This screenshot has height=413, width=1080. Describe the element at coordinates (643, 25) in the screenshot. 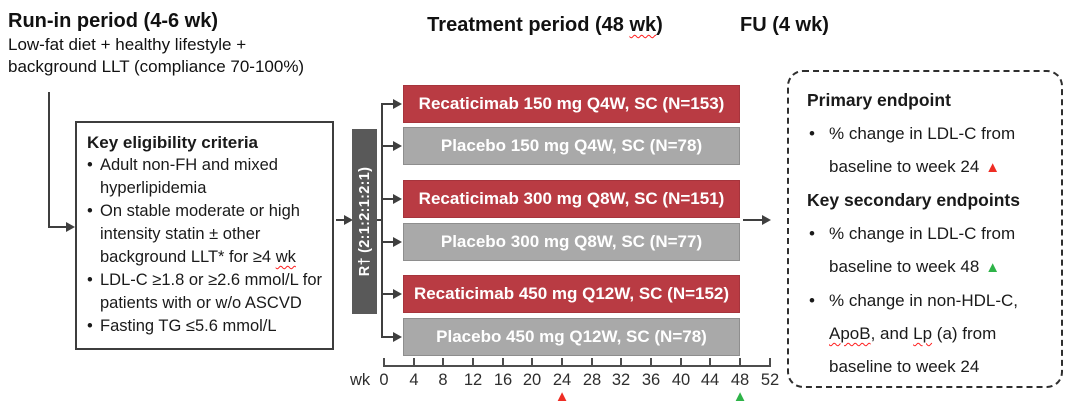

I see `treatment-period-title-wavy-word: wk` at that location.